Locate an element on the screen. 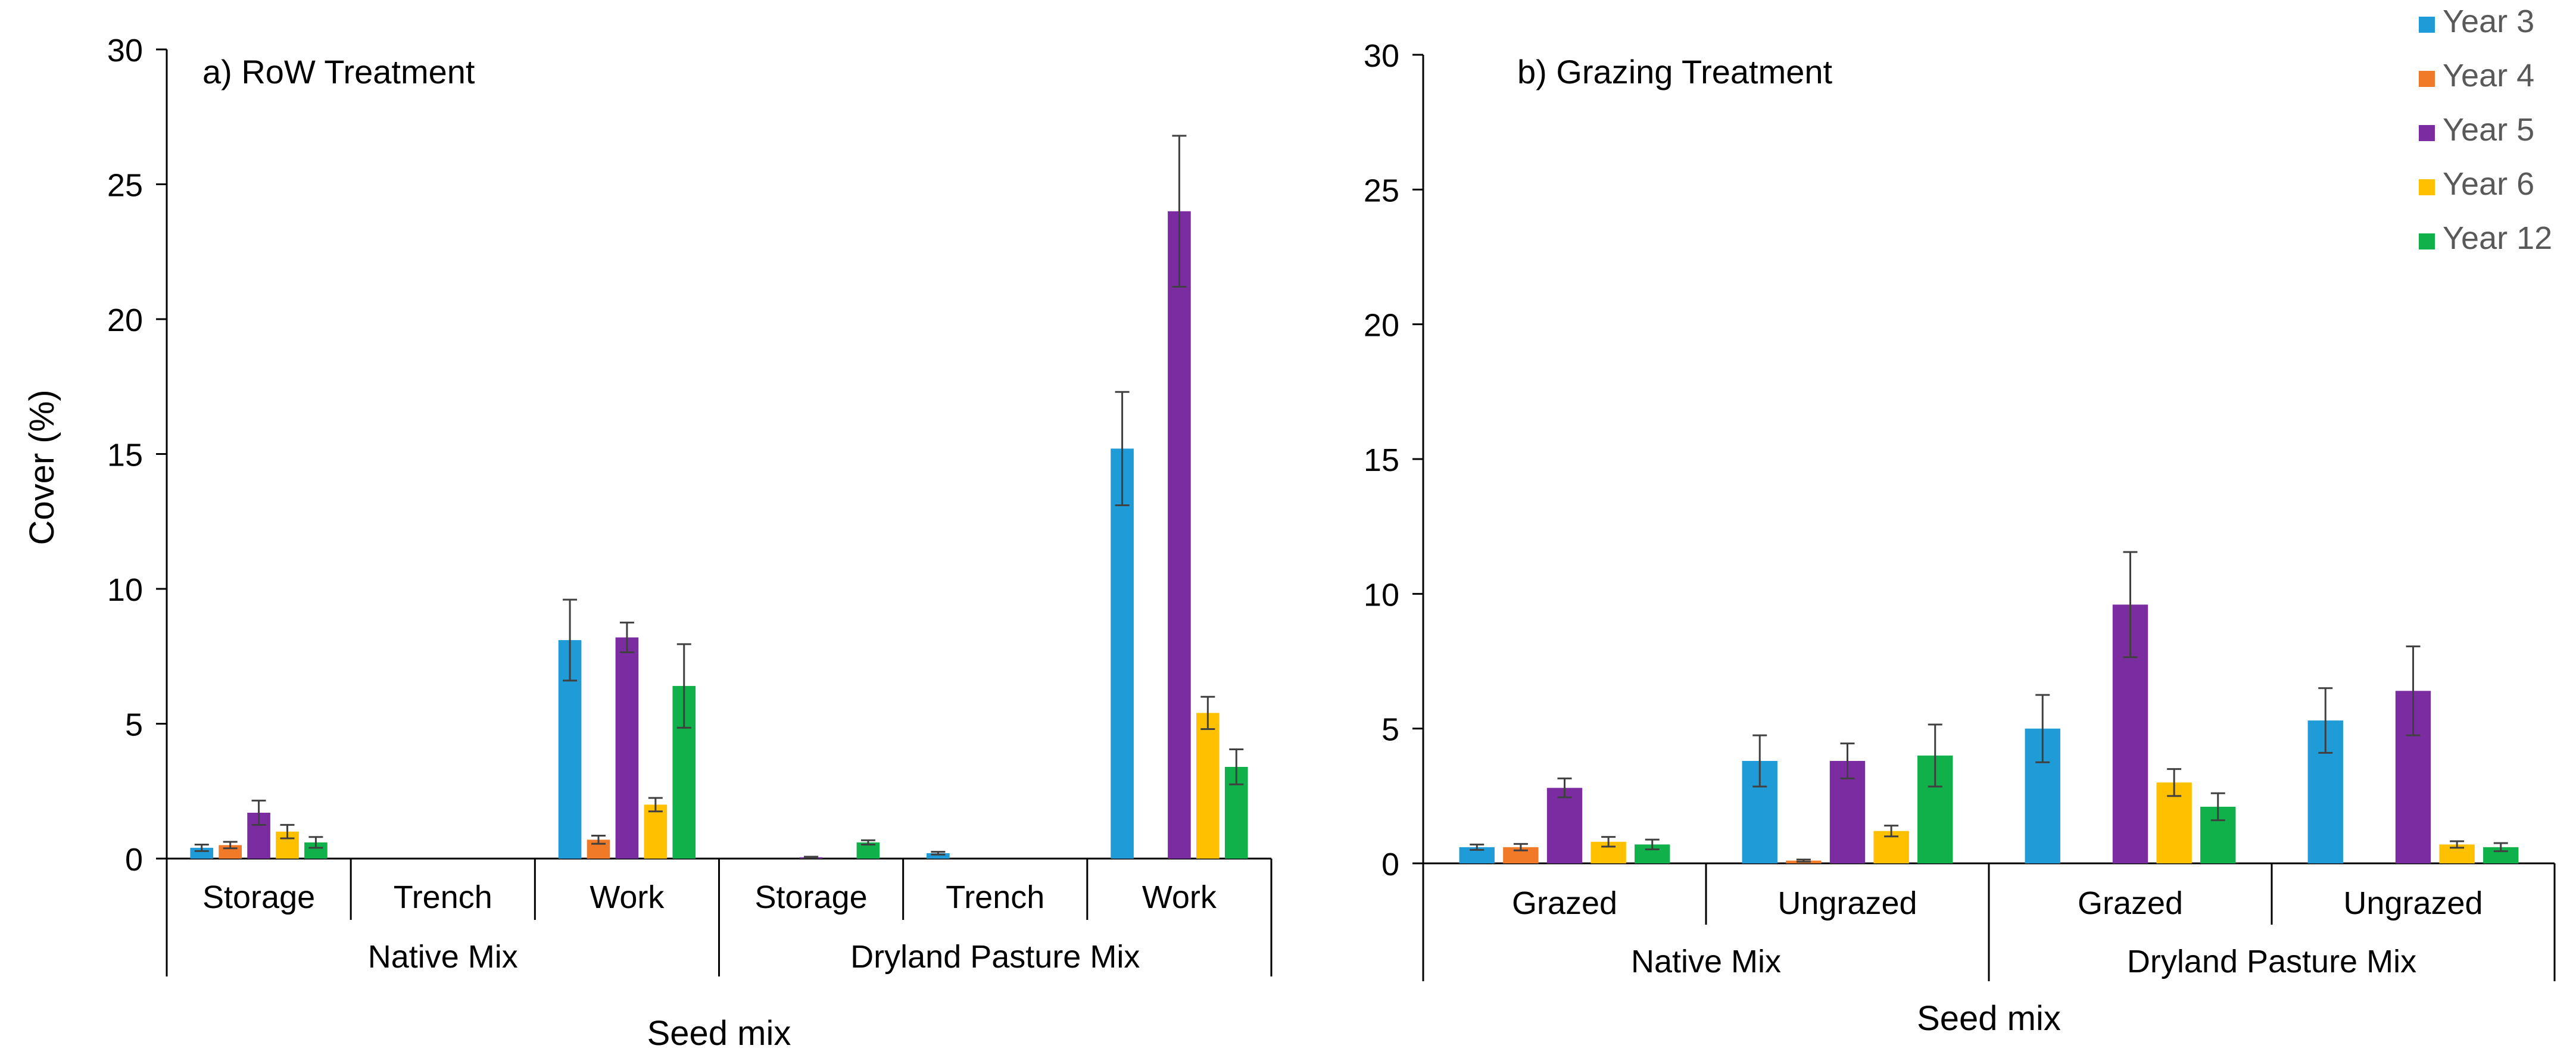  p0-y-tick-label-30: 30 is located at coordinates (125, 50).